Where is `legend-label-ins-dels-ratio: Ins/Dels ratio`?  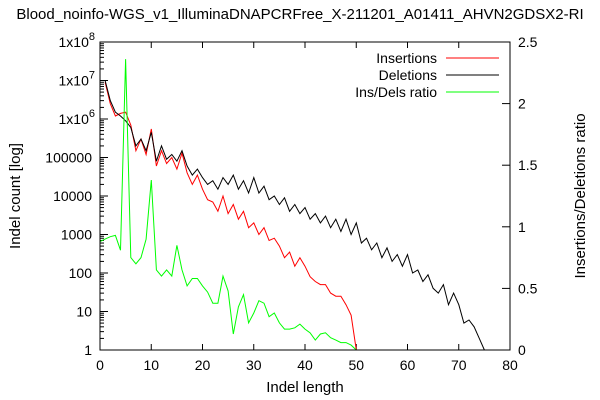 legend-label-ins-dels-ratio: Ins/Dels ratio is located at coordinates (396, 92).